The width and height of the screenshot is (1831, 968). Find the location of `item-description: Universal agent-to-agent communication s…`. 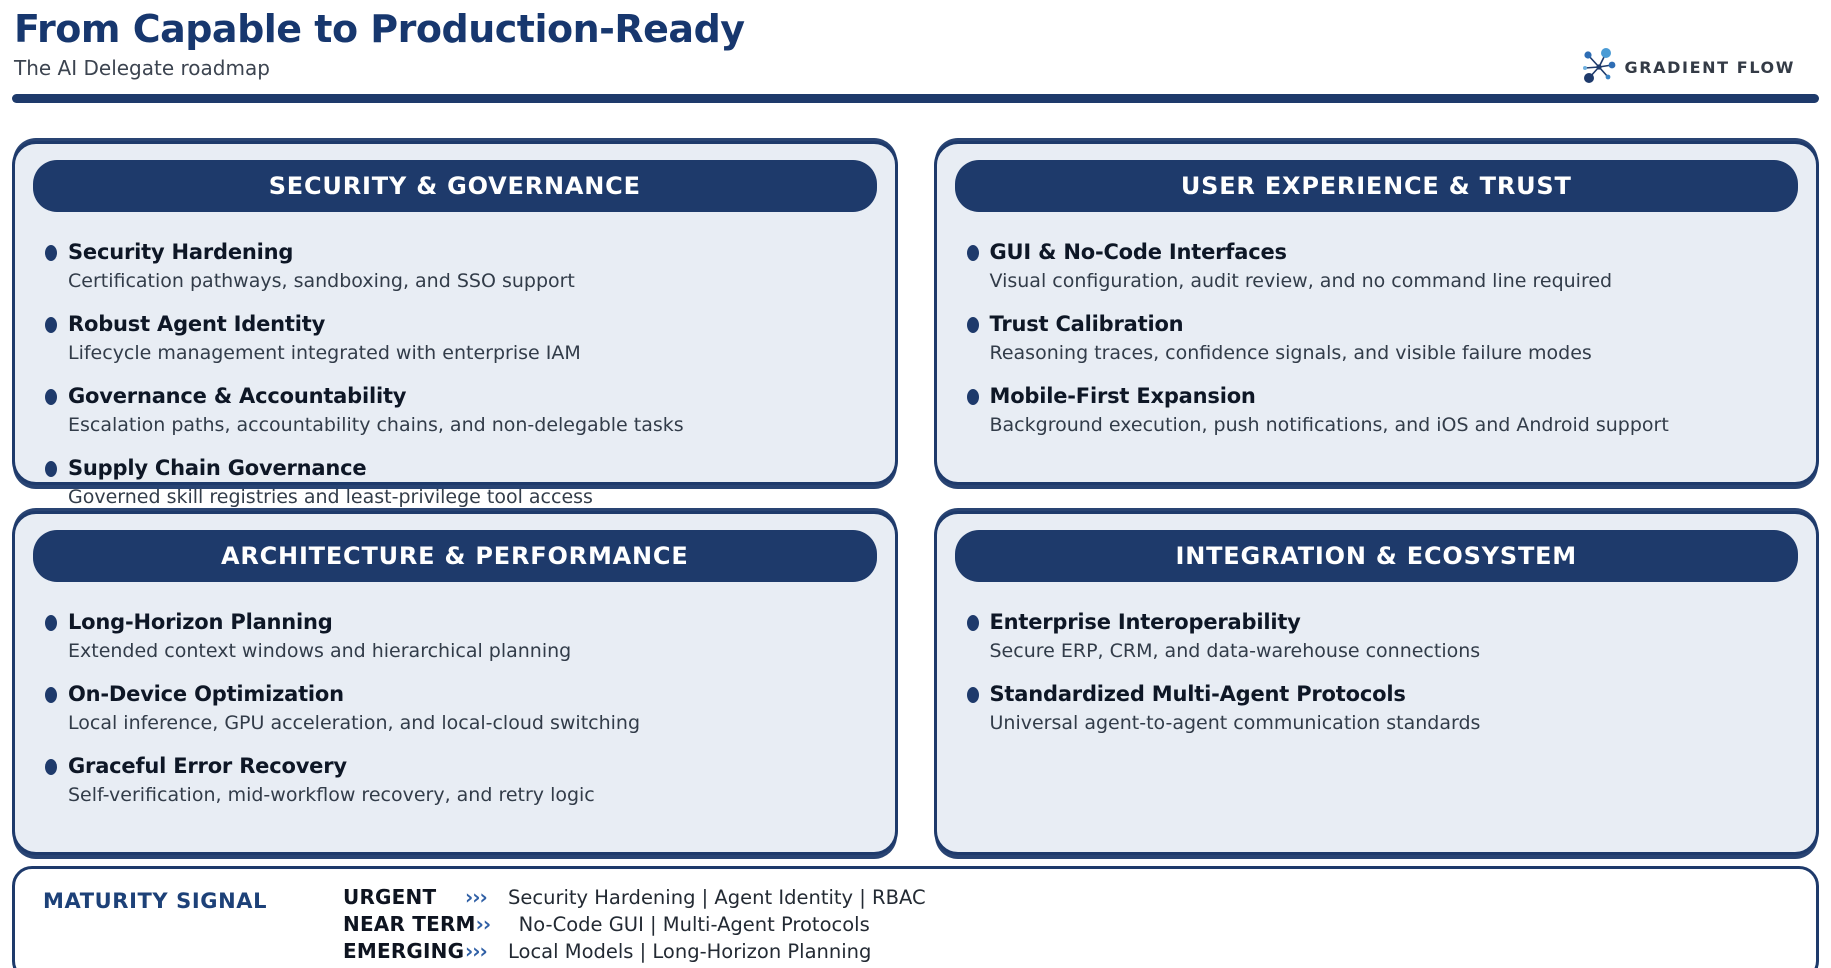

item-description: Universal agent-to-agent communication s… is located at coordinates (1235, 723).